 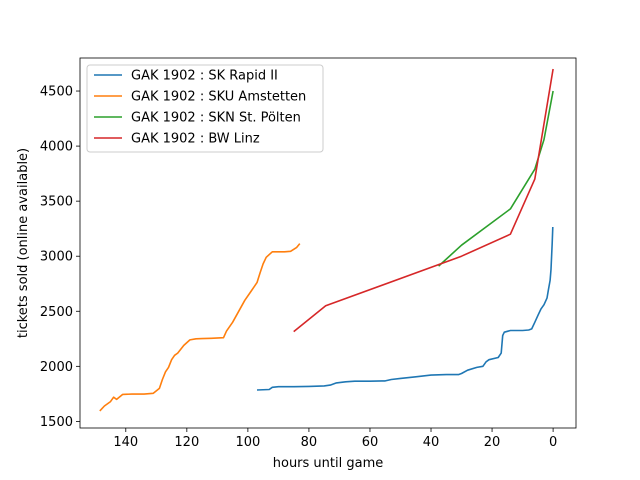 What do you see at coordinates (23, 243) in the screenshot?
I see `y-axis-label: tickets sold (online available)` at bounding box center [23, 243].